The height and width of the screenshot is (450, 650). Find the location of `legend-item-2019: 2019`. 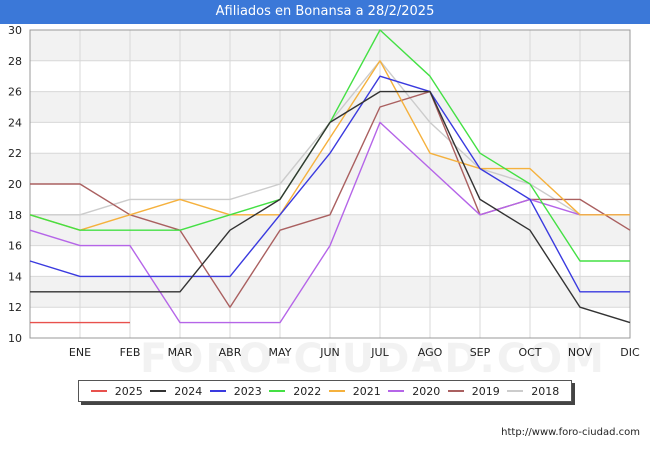

legend-item-2019: 2019 is located at coordinates (473, 391).